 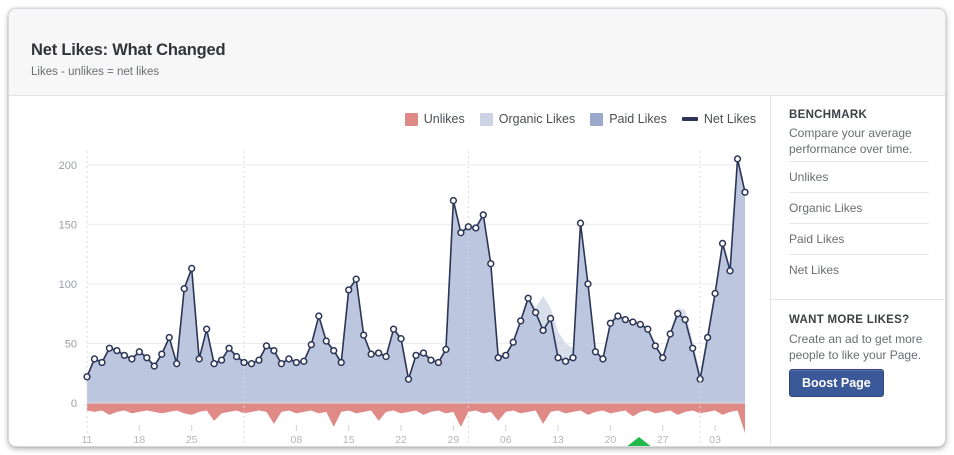 What do you see at coordinates (74, 404) in the screenshot?
I see `y-axis-tick: 0` at bounding box center [74, 404].